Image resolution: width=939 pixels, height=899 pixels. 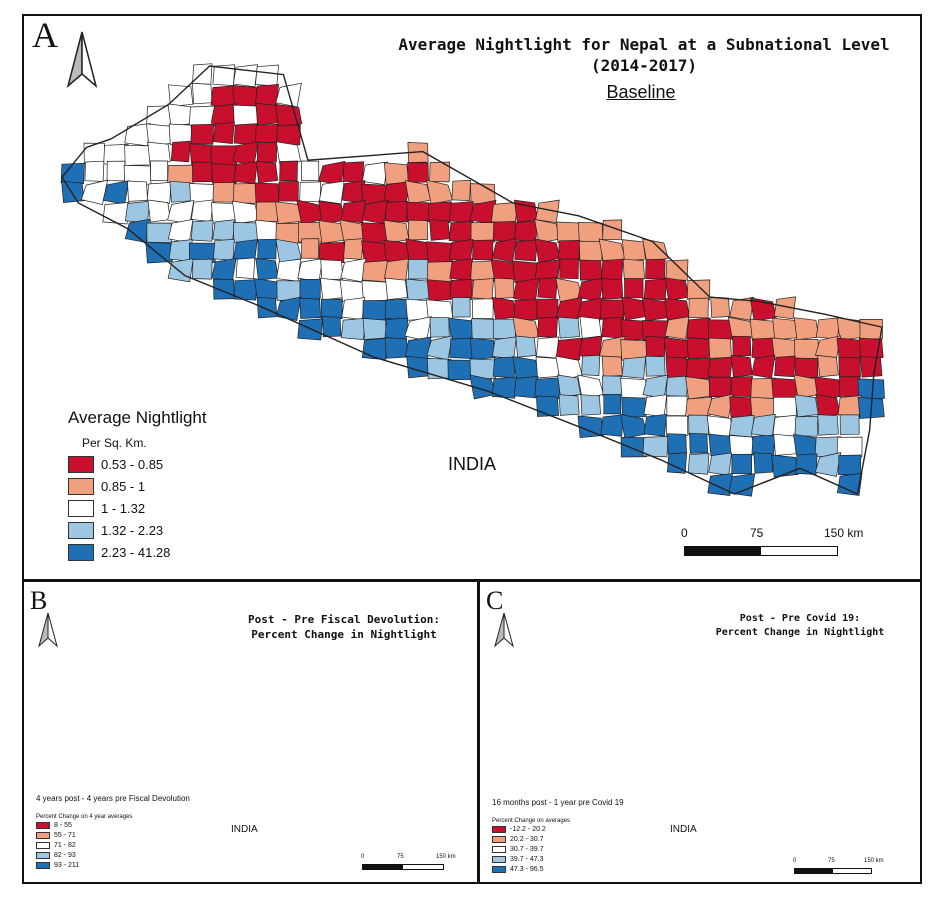 I want to click on legend-label: 71 - 82, so click(x=65, y=845).